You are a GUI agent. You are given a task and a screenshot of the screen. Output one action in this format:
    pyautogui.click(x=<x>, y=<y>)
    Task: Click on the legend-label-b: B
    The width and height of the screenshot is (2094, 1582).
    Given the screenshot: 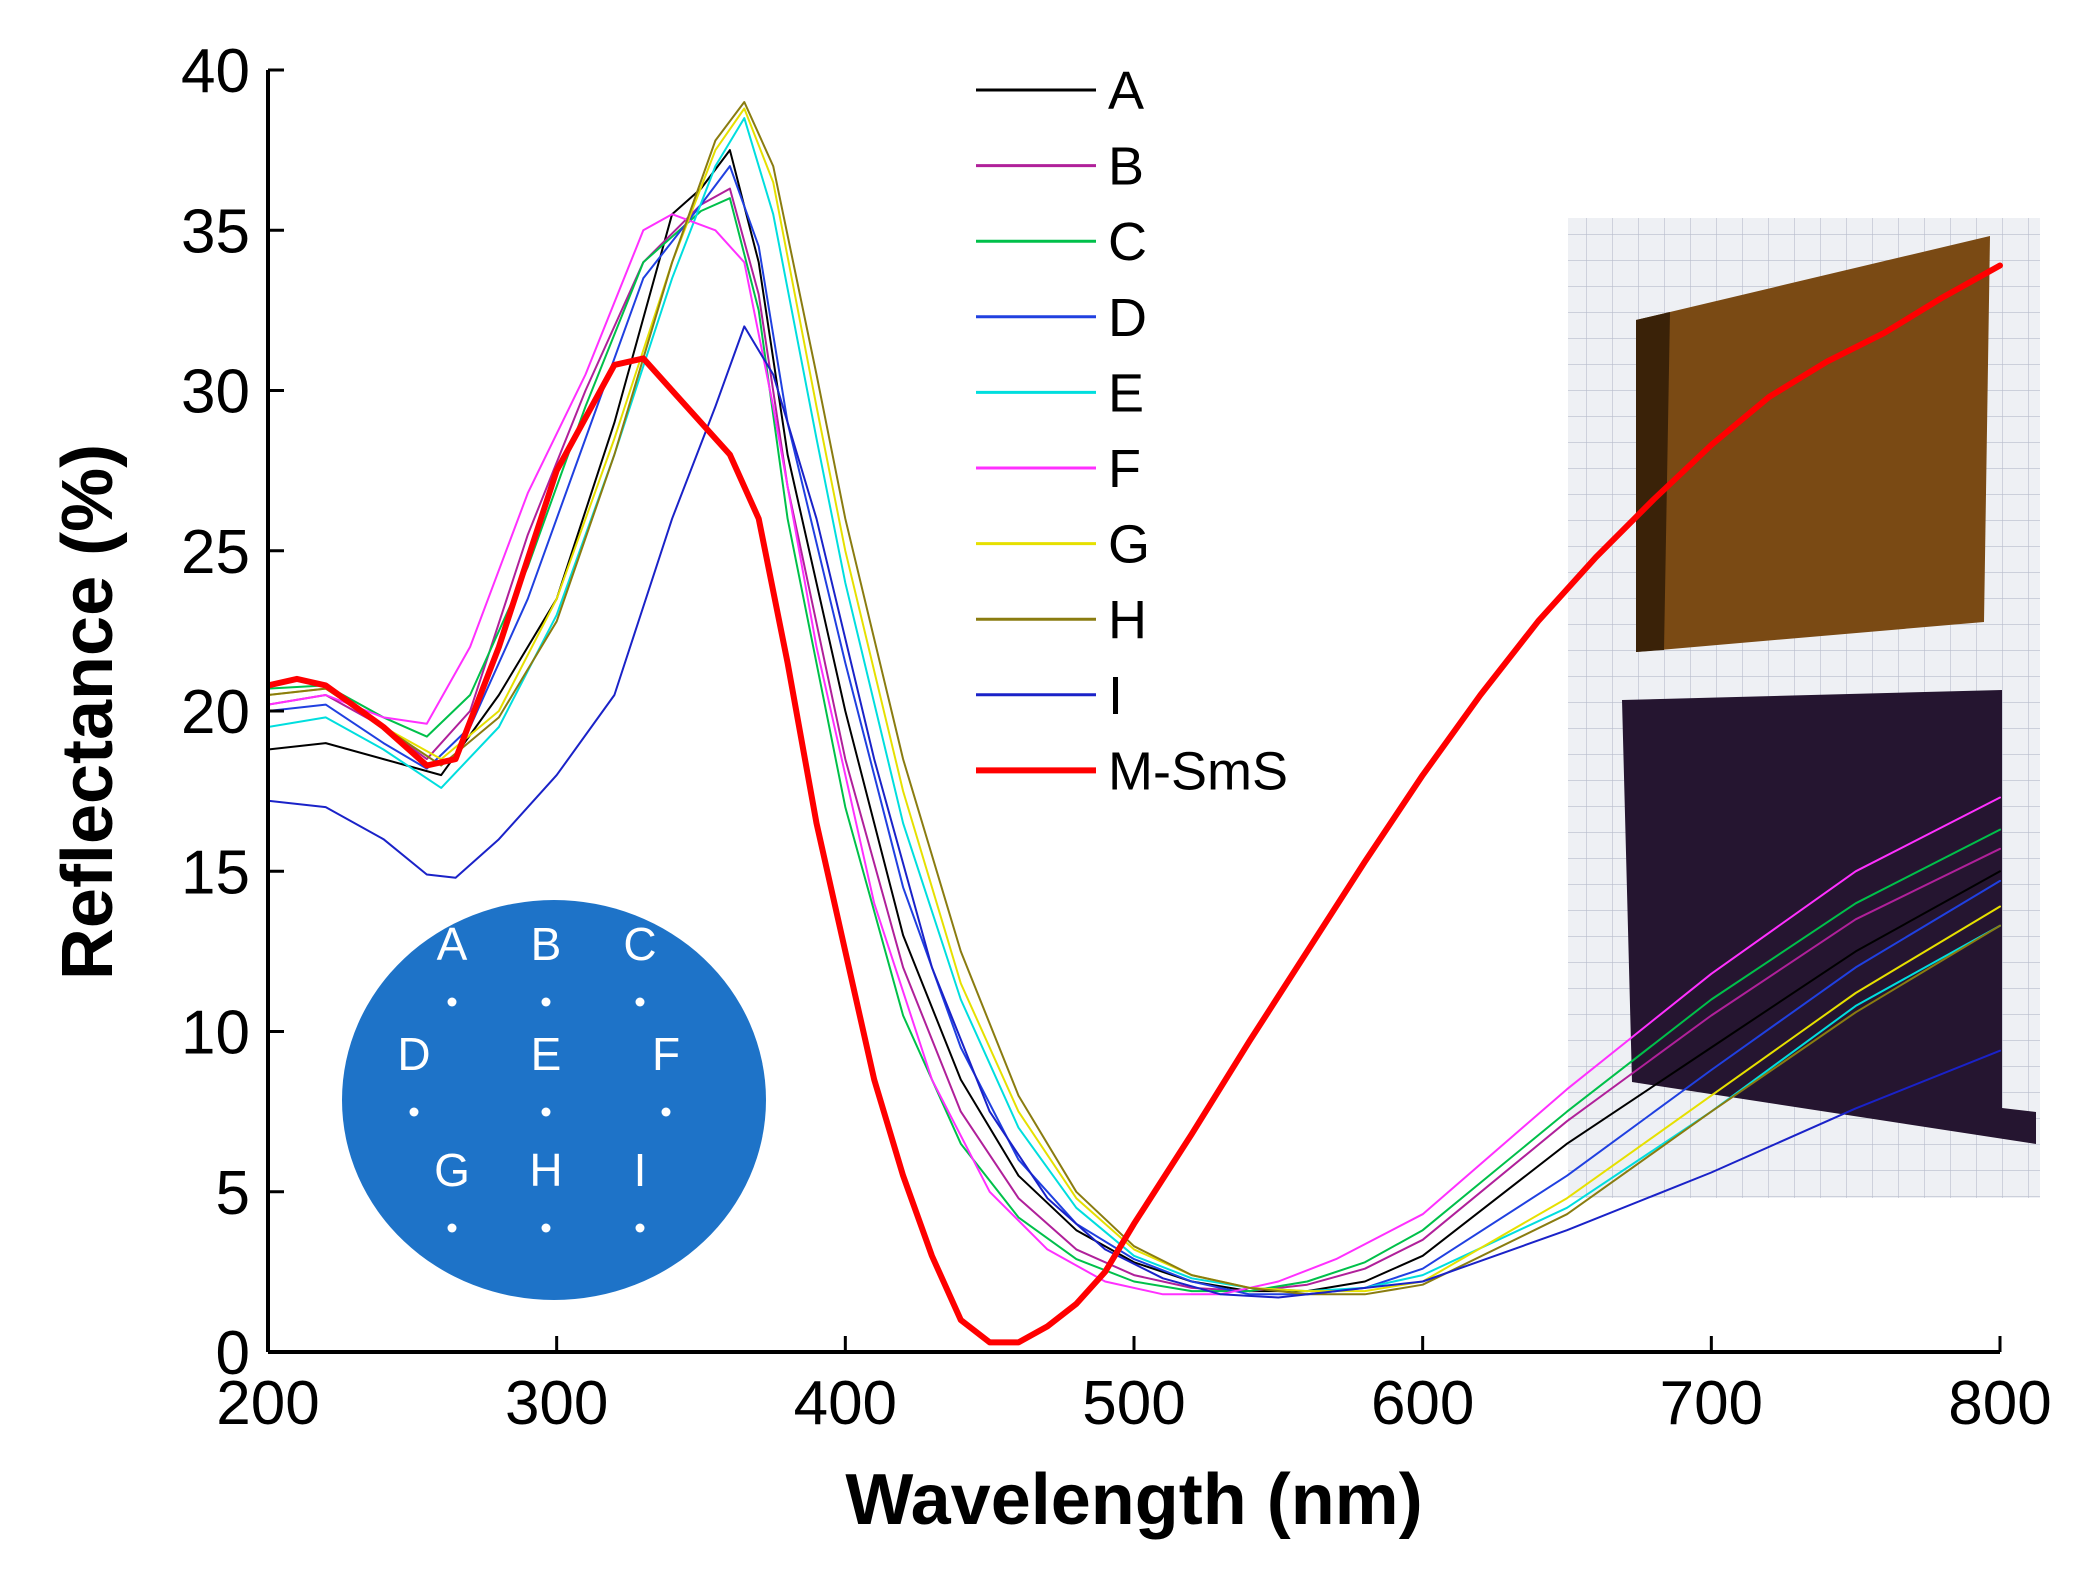 What is the action you would take?
    pyautogui.click(x=1126, y=167)
    